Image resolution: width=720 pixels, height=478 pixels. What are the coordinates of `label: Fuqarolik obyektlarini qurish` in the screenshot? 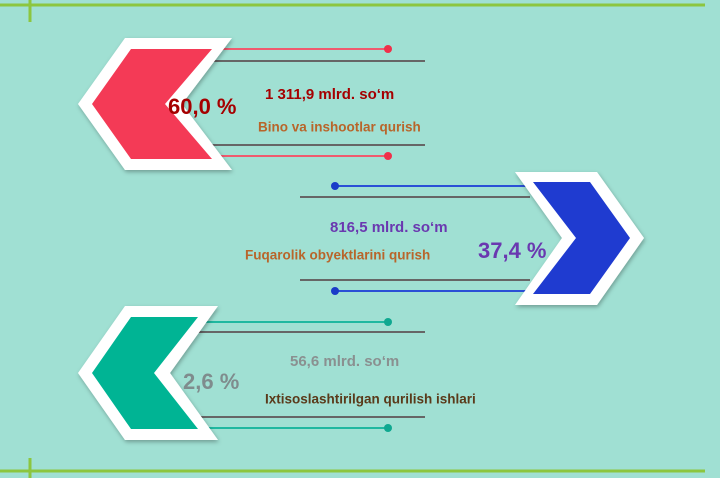 It's located at (337, 255).